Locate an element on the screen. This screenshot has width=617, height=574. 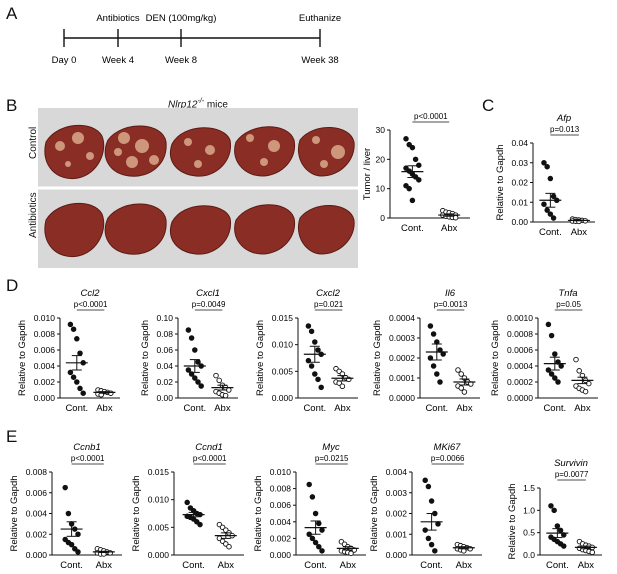
y-tick-label: 0.0008 is located at coordinates (520, 334).